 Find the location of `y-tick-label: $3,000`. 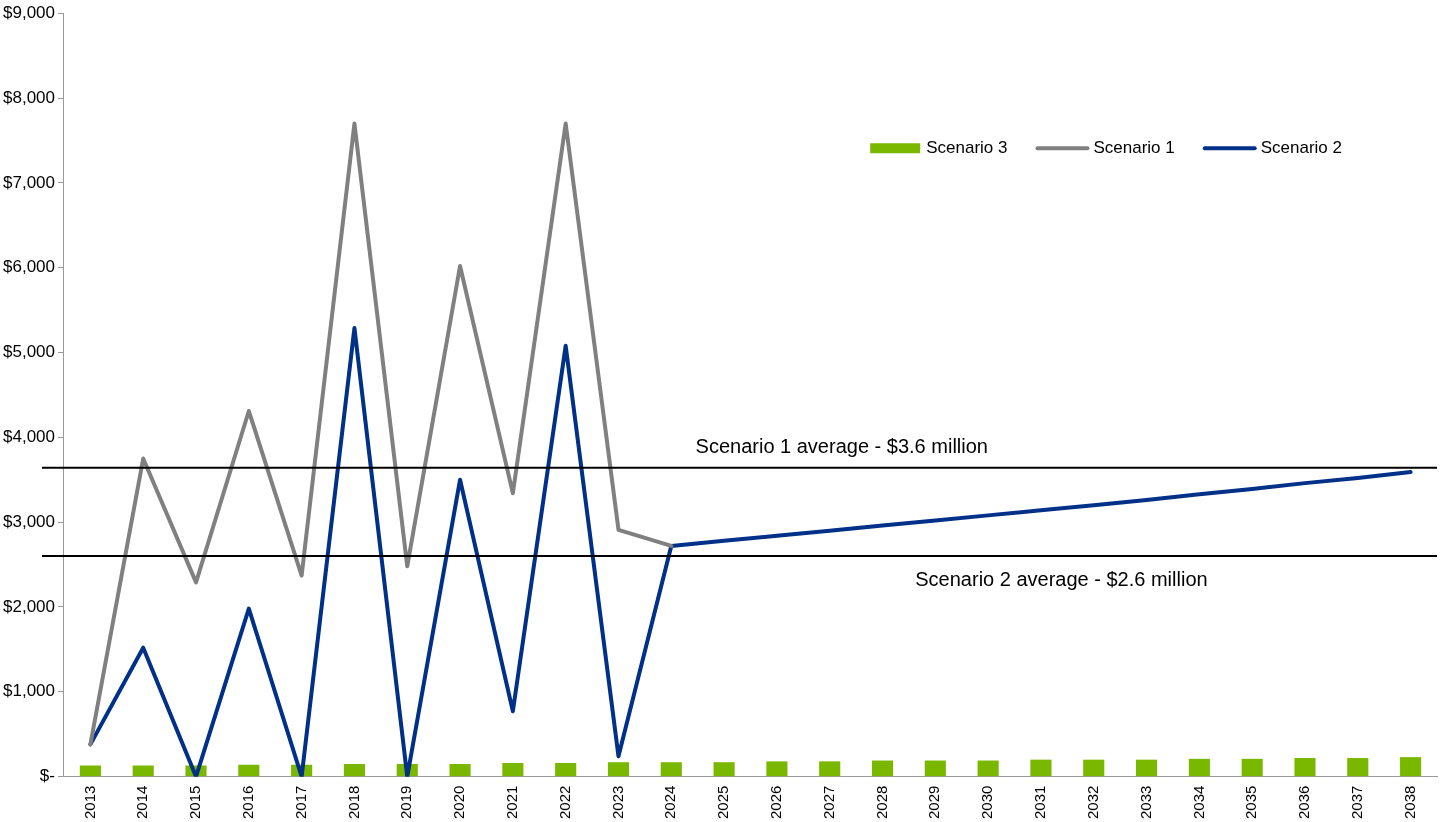

y-tick-label: $3,000 is located at coordinates (29, 521).